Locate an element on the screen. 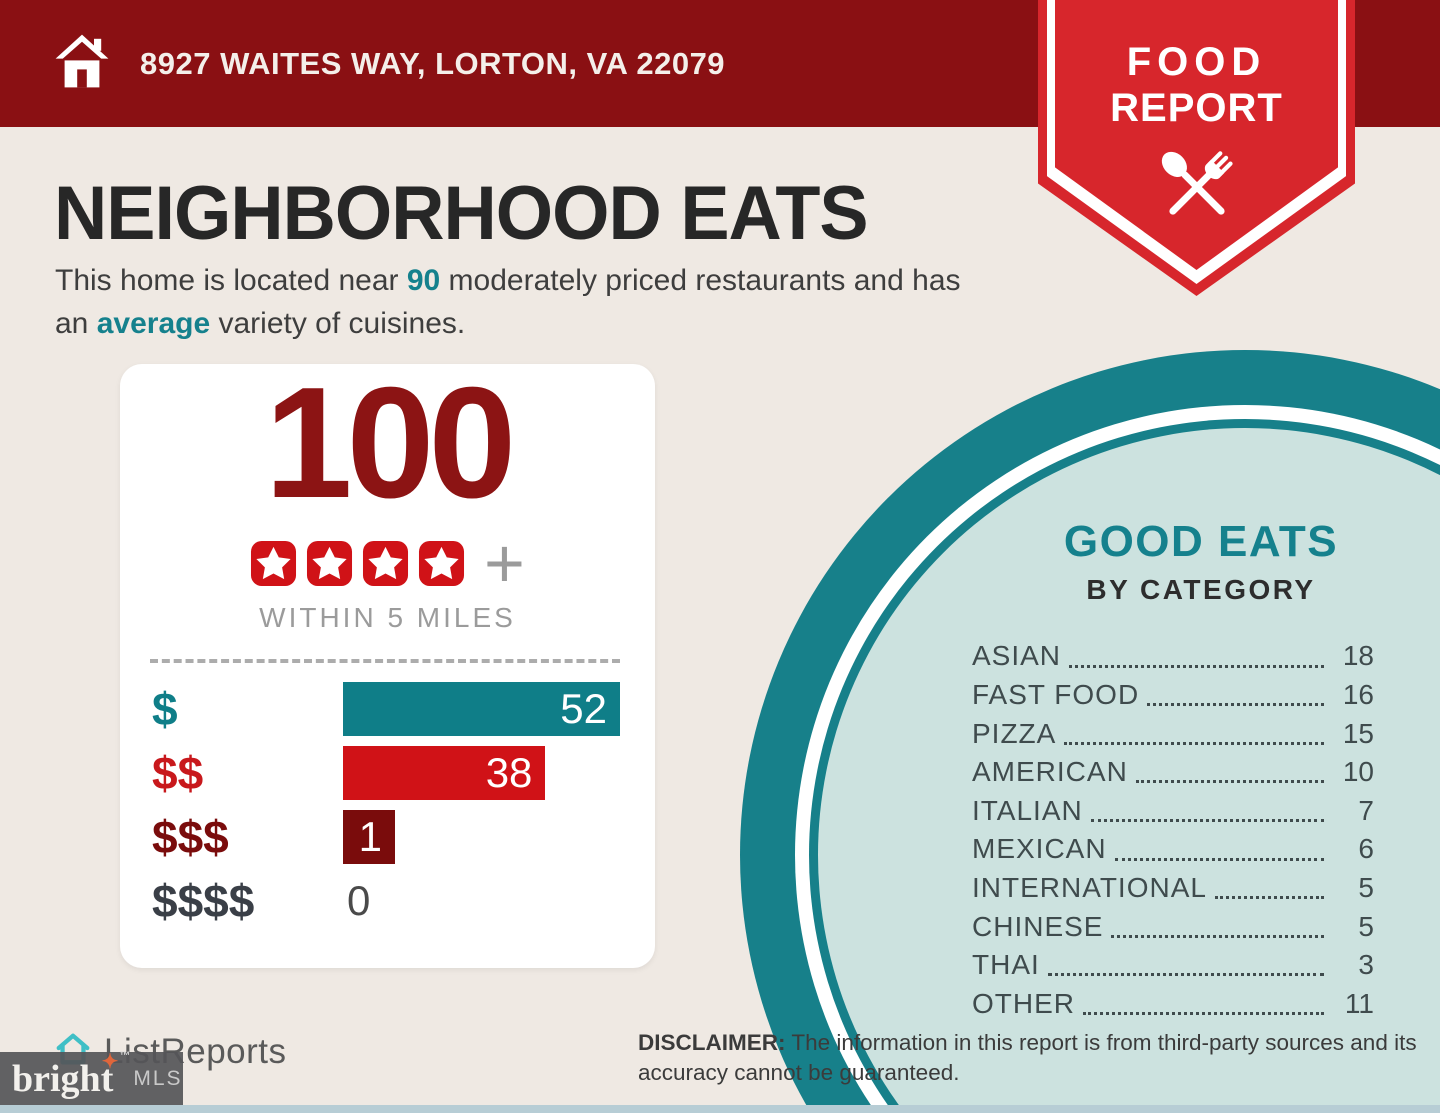 The width and height of the screenshot is (1440, 1113). category-label: OTHER is located at coordinates (1023, 1003).